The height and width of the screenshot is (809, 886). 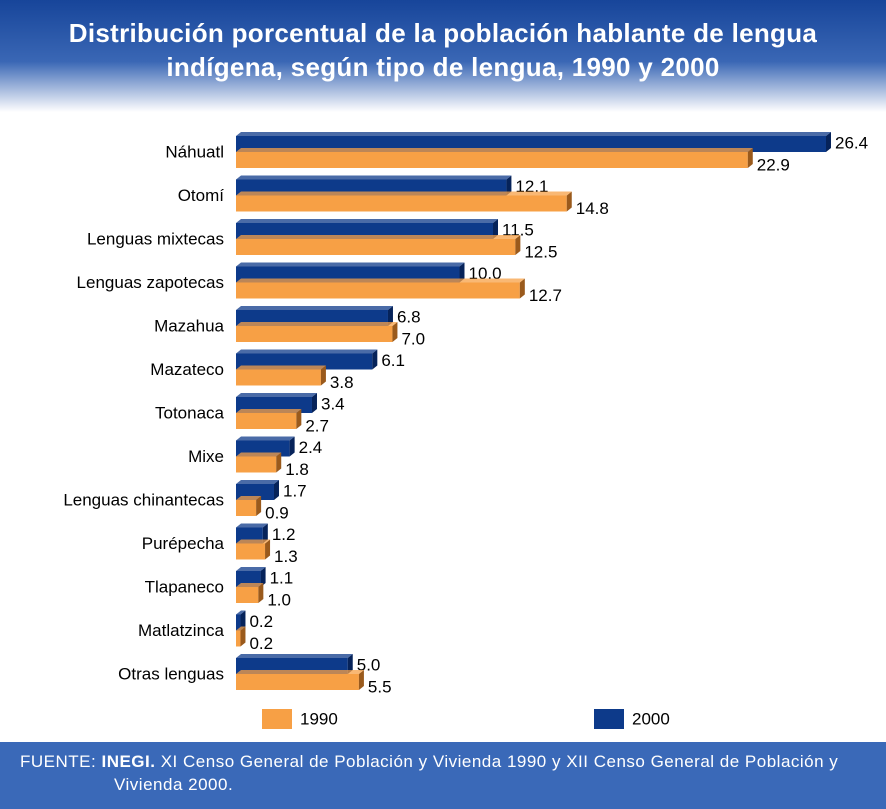 What do you see at coordinates (181, 630) in the screenshot?
I see `y-tick-label: Matlatzinca` at bounding box center [181, 630].